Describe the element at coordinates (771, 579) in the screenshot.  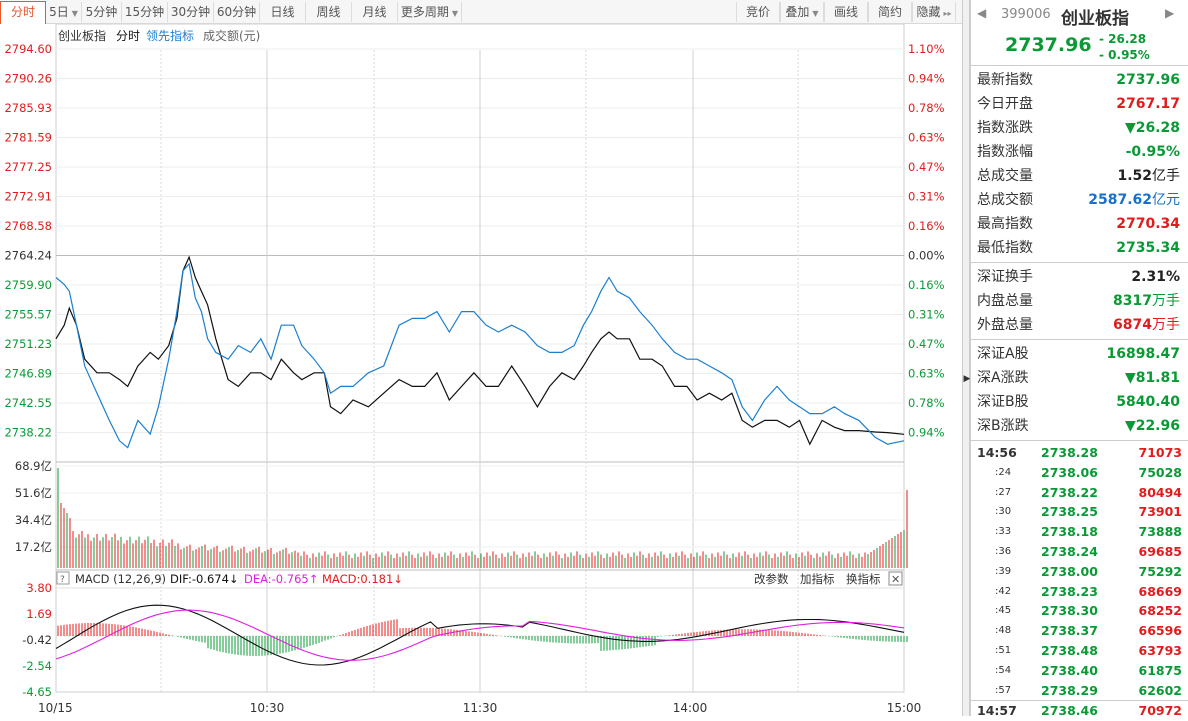
I see `macd-button-0: 改参数` at that location.